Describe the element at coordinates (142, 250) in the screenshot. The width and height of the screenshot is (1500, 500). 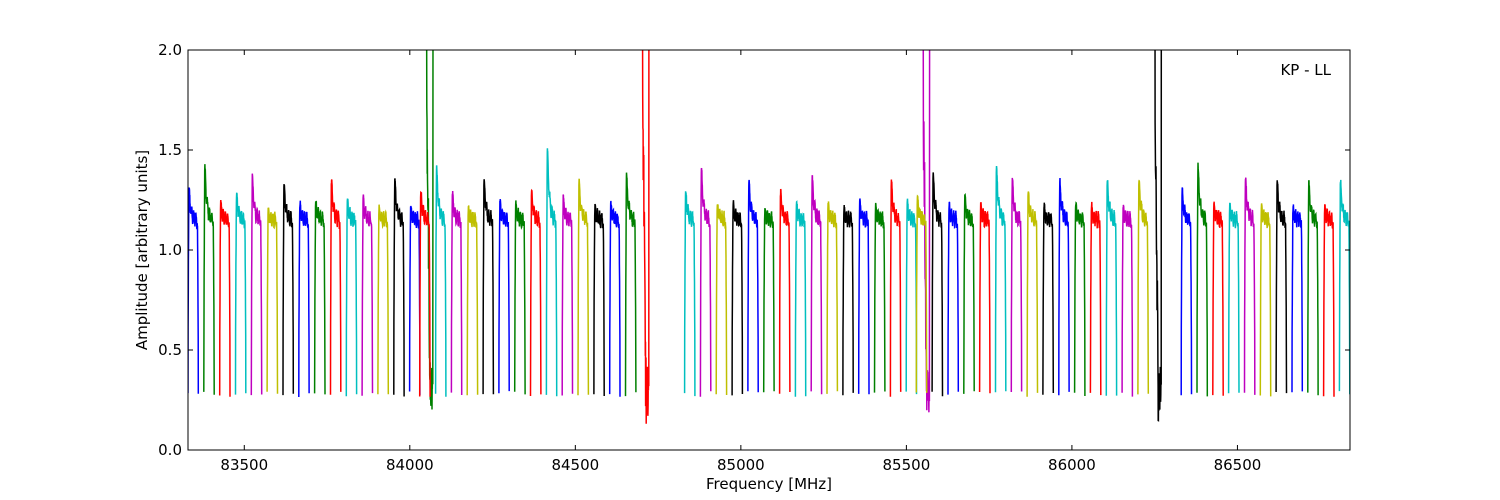
I see `y-axis-label: Amplitude [arbitrary units]` at that location.